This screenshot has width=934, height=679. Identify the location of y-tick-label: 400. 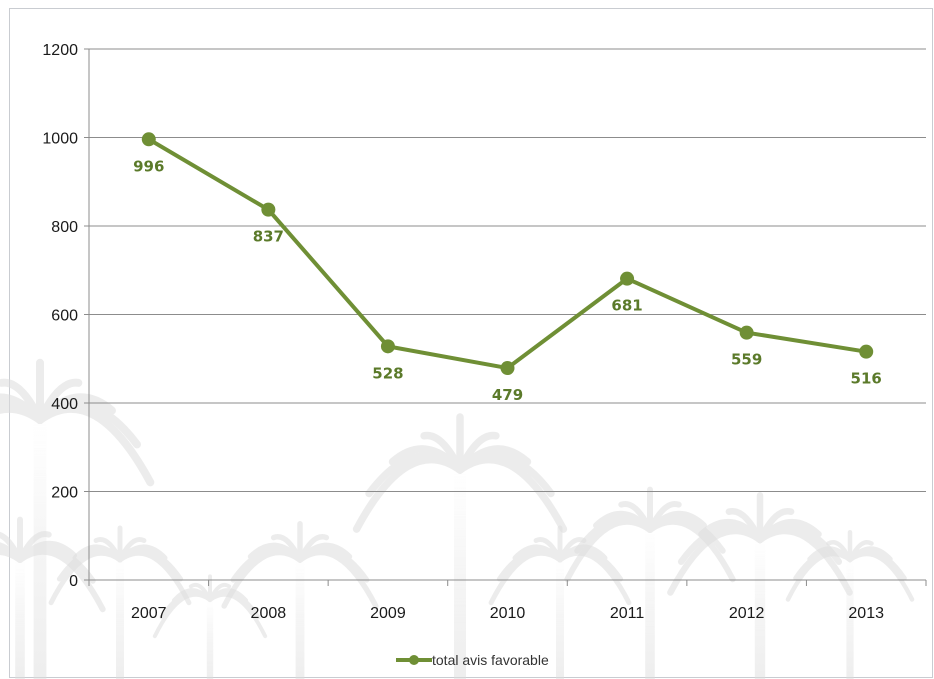
(64, 404).